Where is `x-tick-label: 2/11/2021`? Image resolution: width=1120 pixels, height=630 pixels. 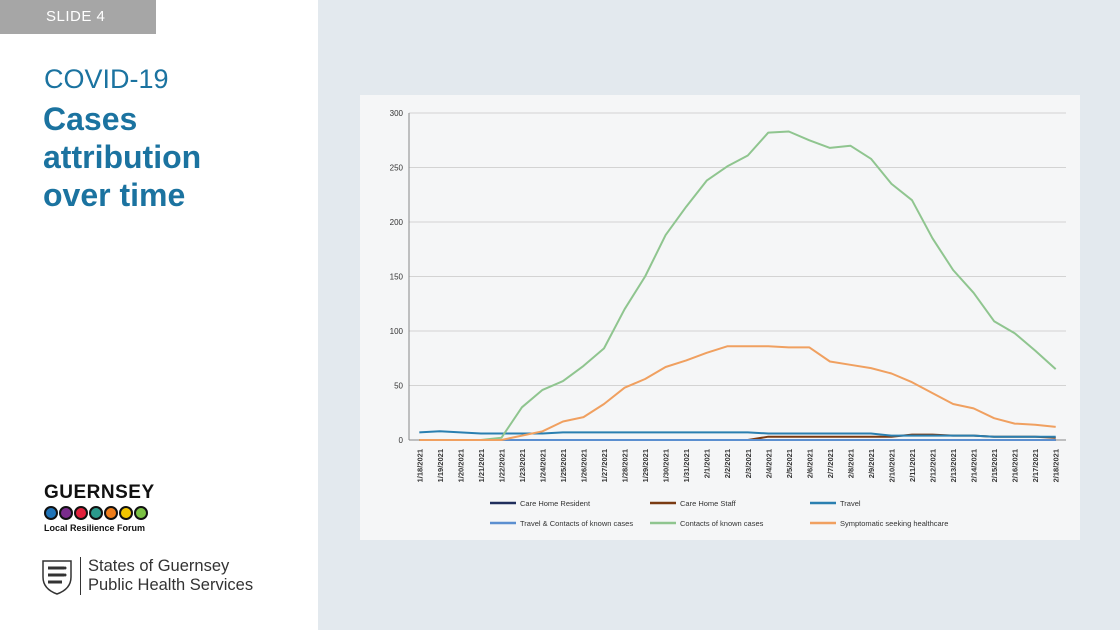 x-tick-label: 2/11/2021 is located at coordinates (912, 465).